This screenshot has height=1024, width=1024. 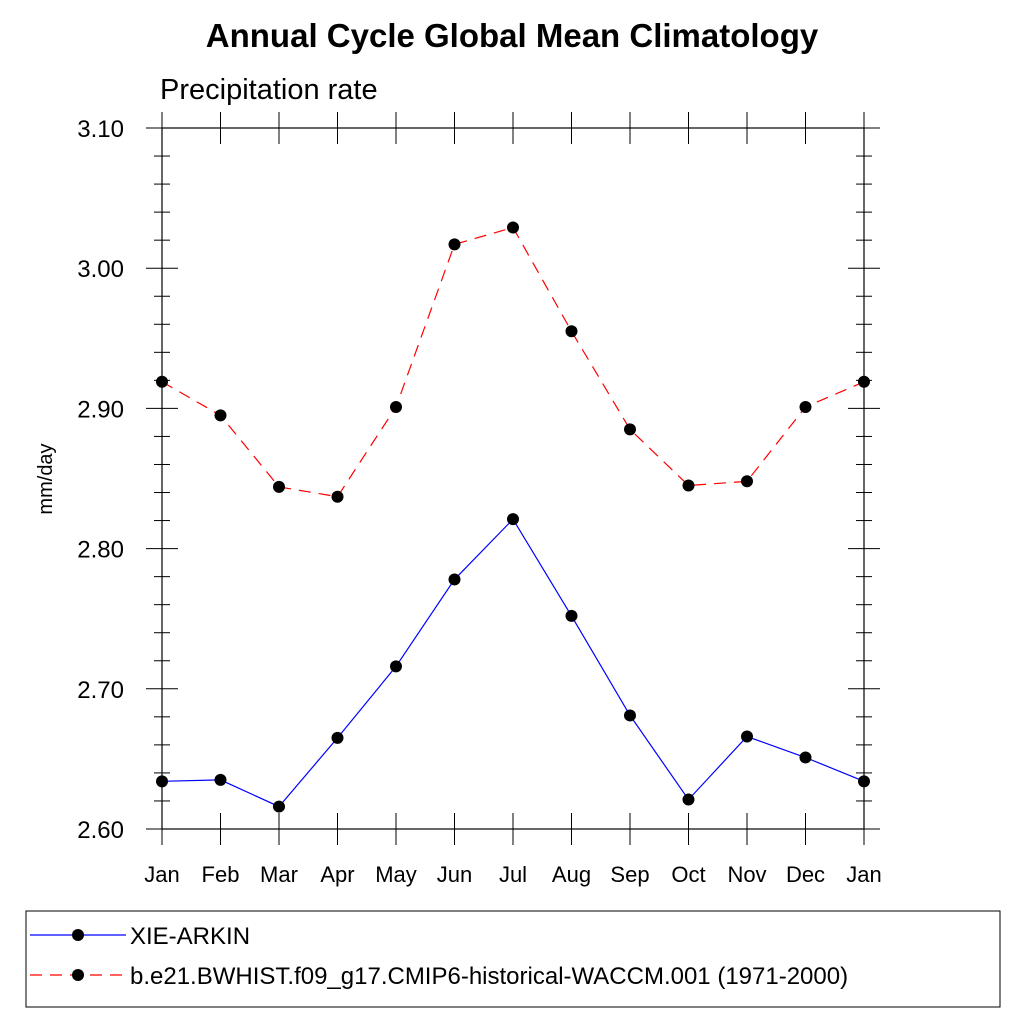 What do you see at coordinates (279, 874) in the screenshot?
I see `x-tick-label: Mar` at bounding box center [279, 874].